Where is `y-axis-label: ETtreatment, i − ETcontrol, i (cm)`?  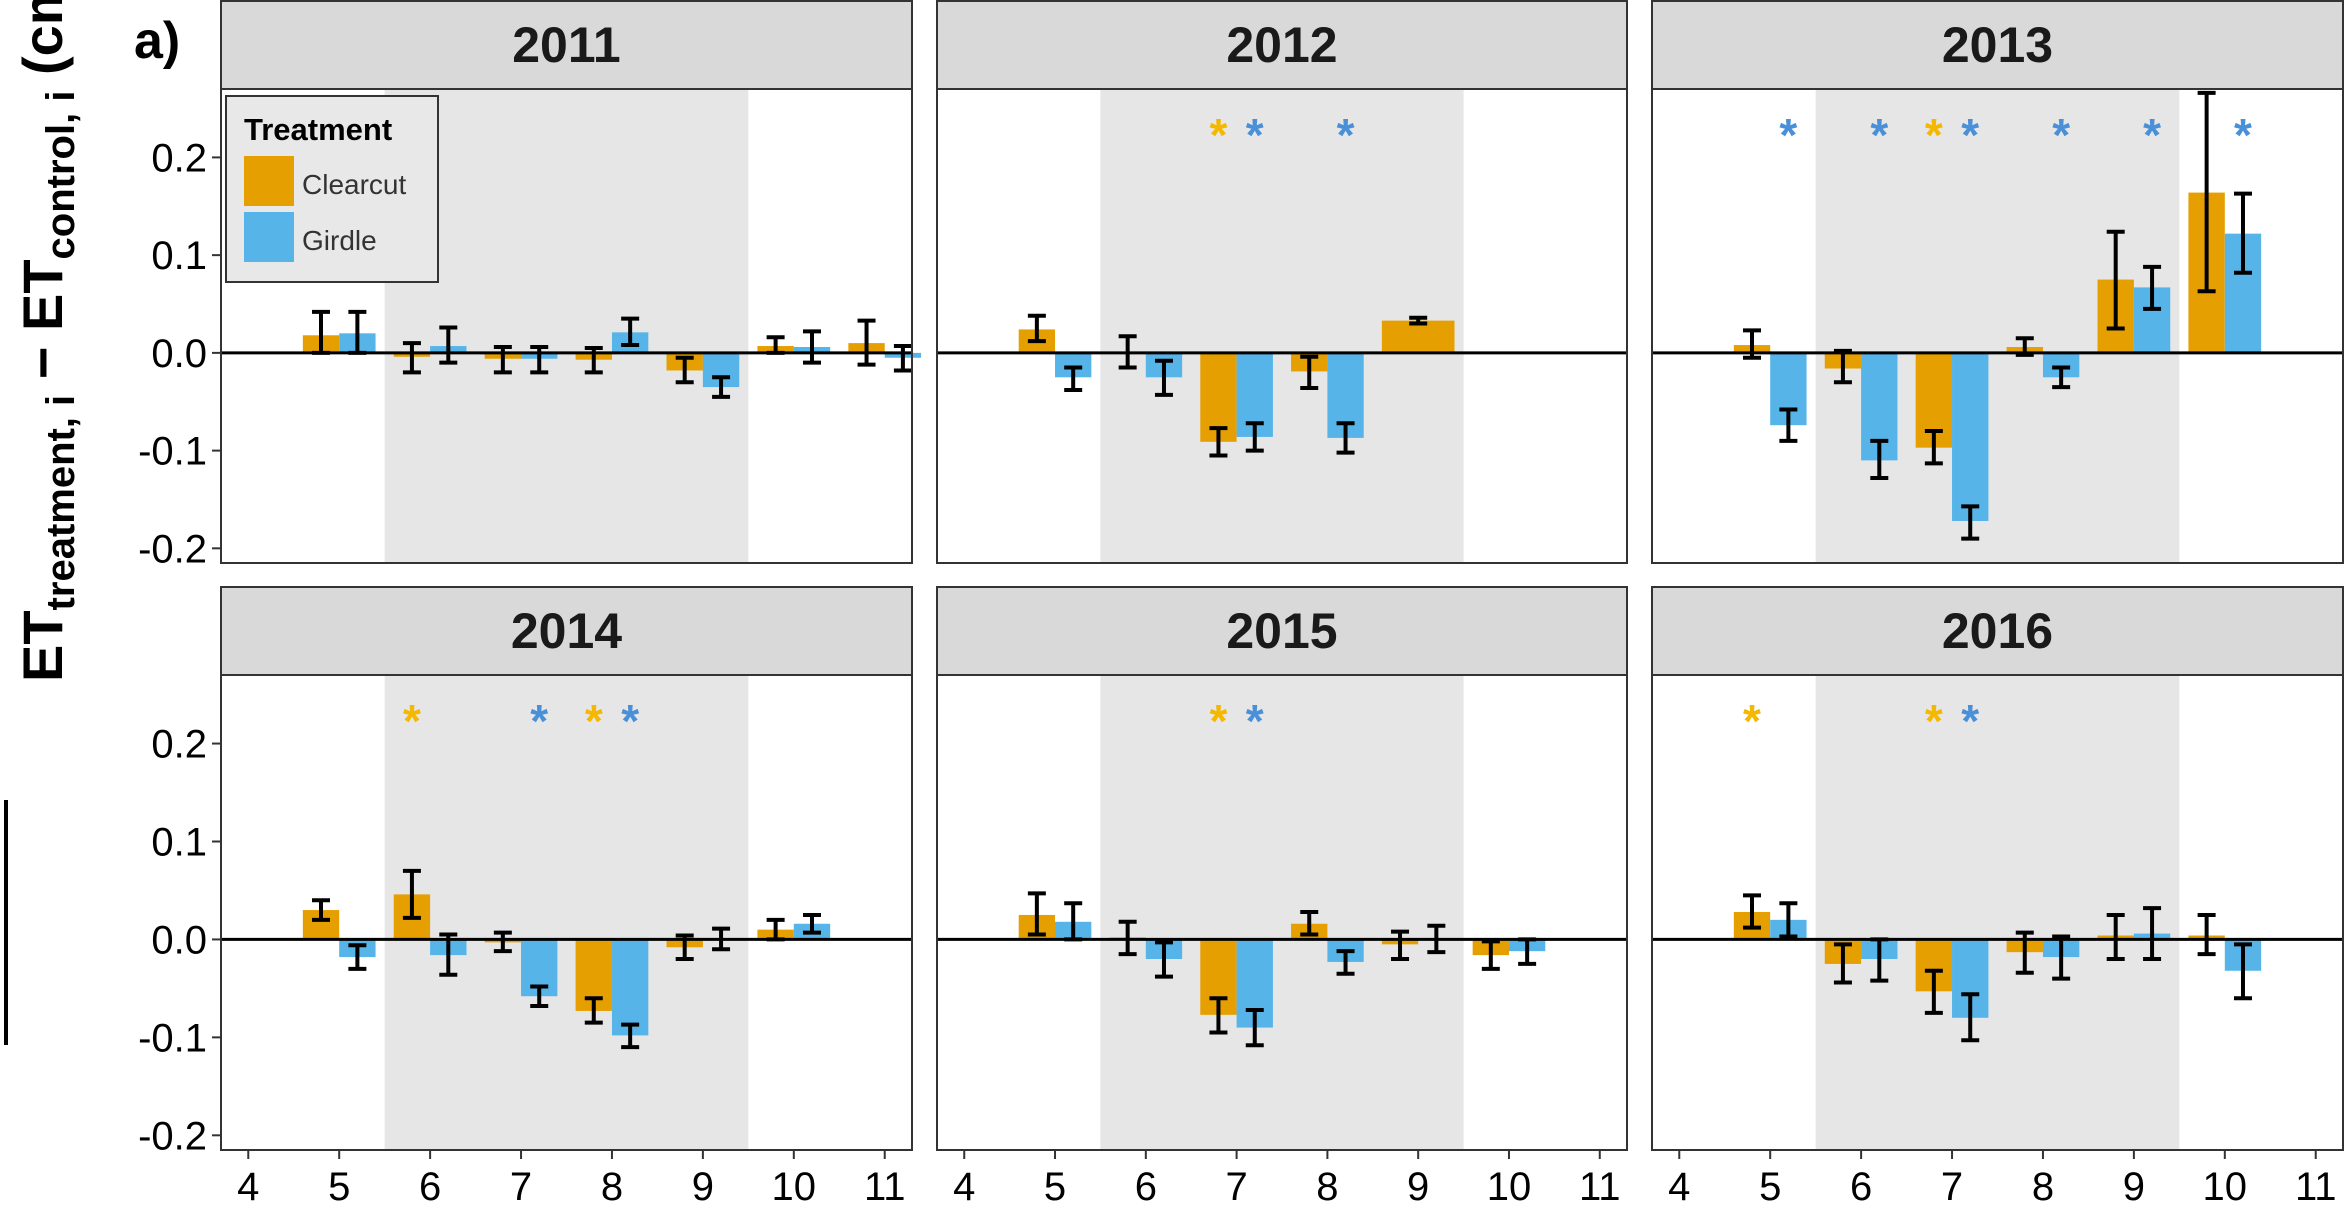
y-axis-label: ETtreatment, i − ETcontrol, i (cm) is located at coordinates (47, 341).